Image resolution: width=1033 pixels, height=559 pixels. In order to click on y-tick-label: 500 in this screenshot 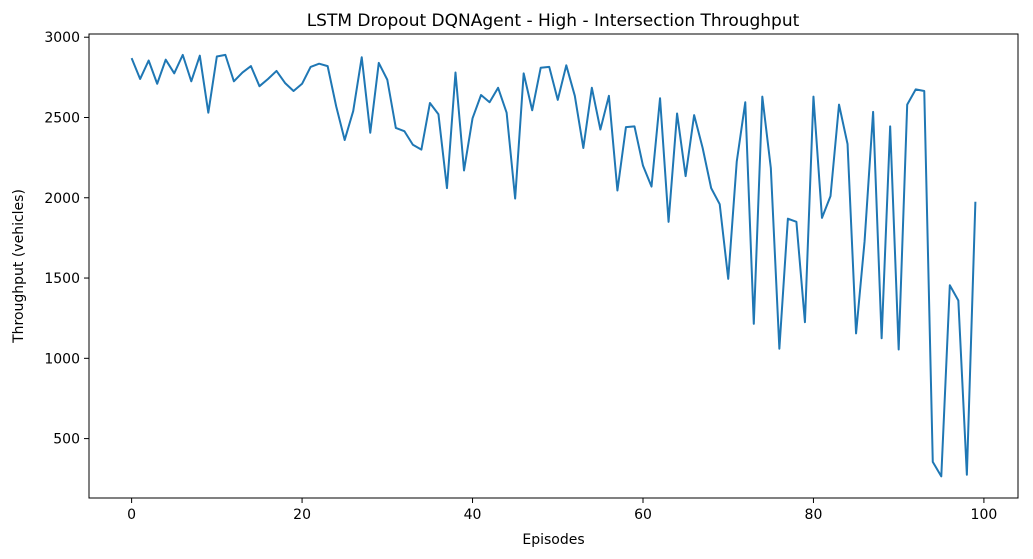, I will do `click(66, 440)`.